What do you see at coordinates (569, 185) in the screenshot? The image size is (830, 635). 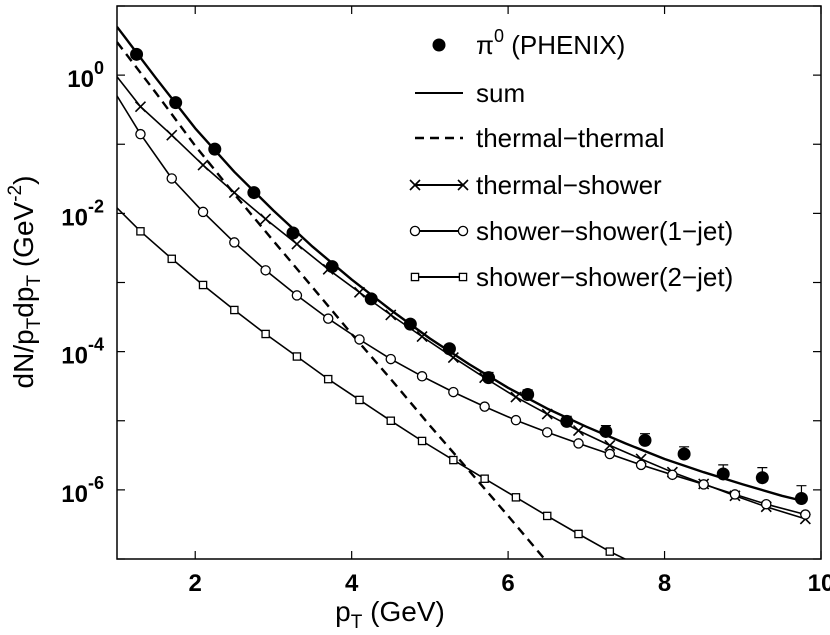 I see `legend-label: thermal−shower` at bounding box center [569, 185].